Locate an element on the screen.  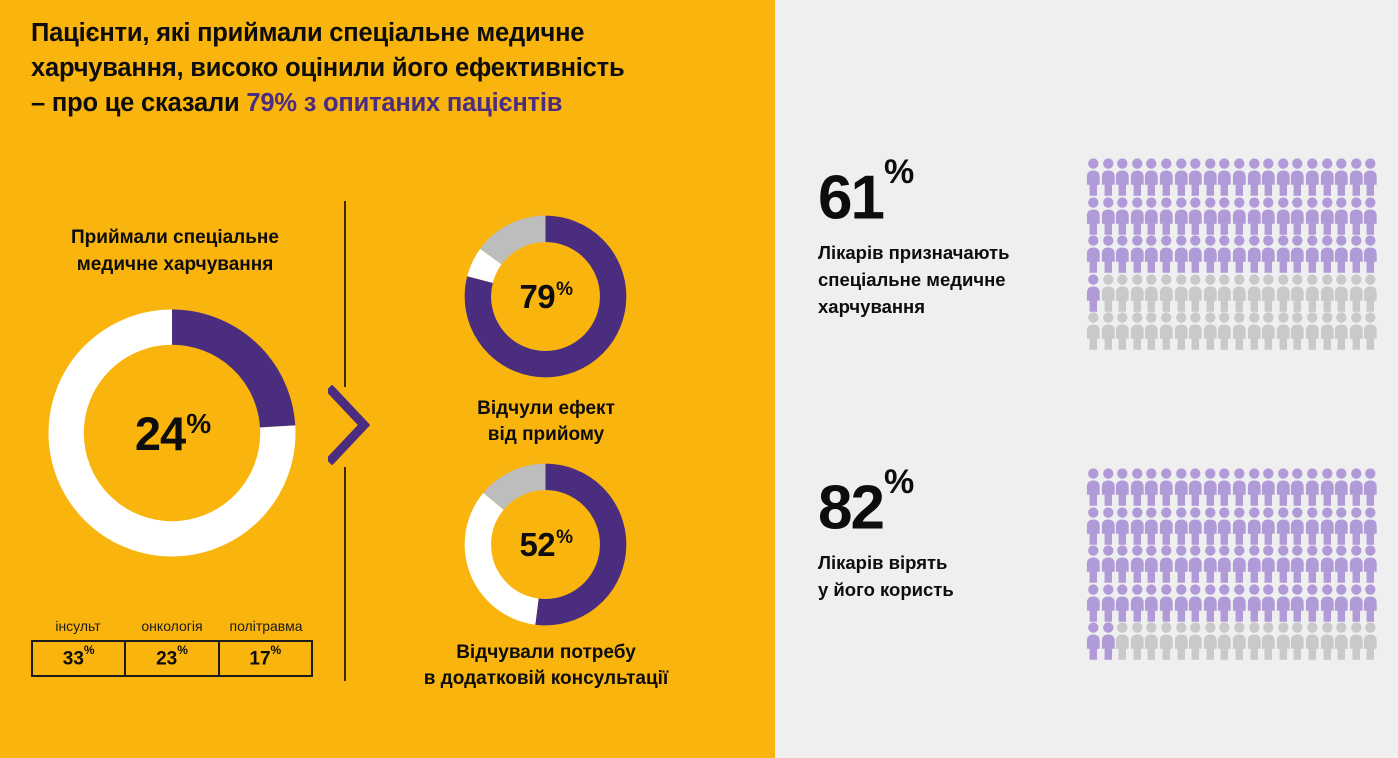
stat-1-number: 61 is located at coordinates (851, 198).